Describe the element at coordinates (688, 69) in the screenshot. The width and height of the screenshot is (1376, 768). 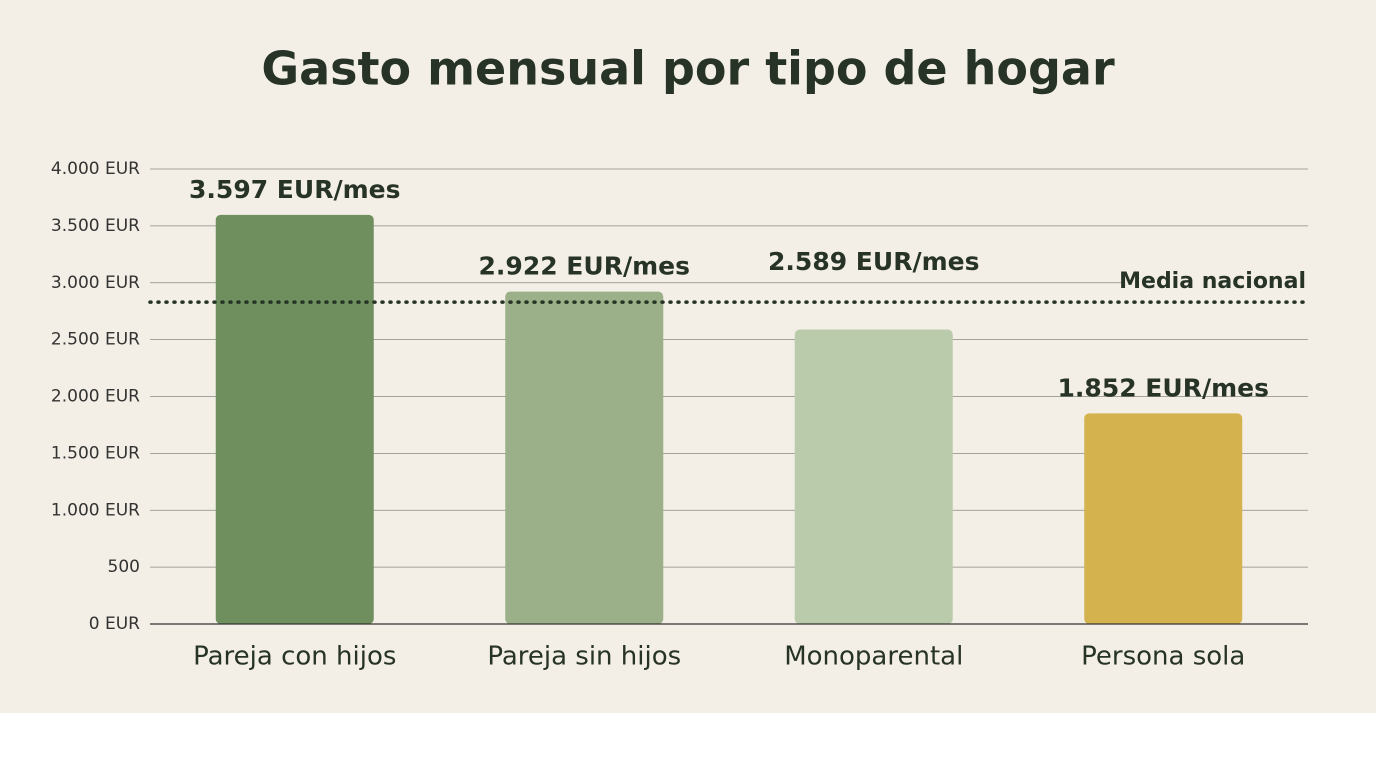
I see `chart-title: Gasto mensual por tipo de hogar` at that location.